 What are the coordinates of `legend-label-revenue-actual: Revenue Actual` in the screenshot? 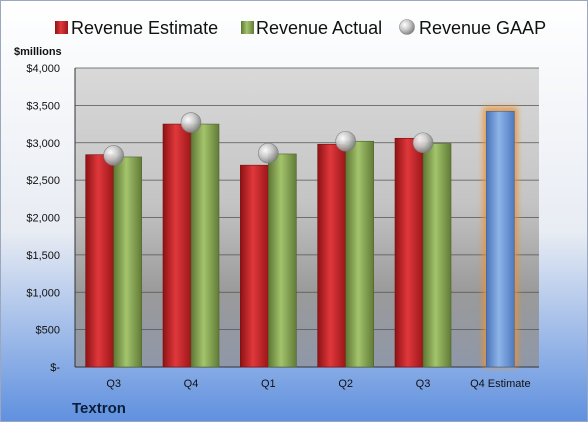 It's located at (319, 28).